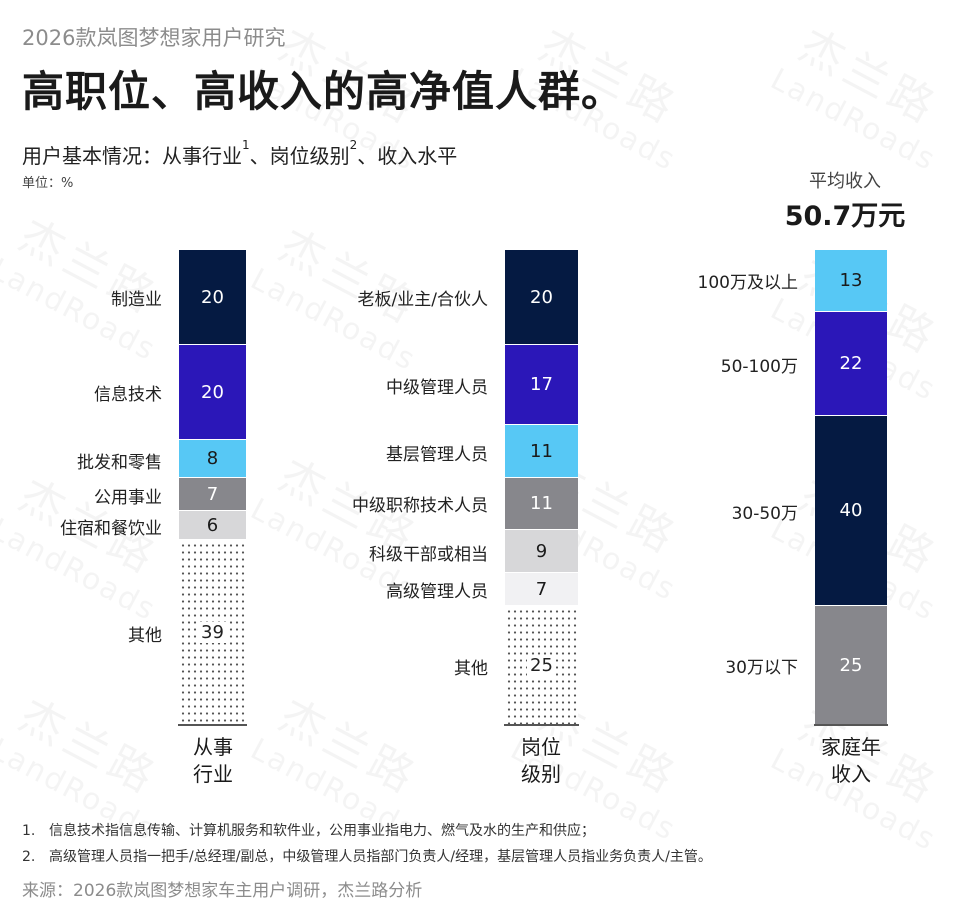  I want to click on axis-label-income: 家庭年 收入, so click(851, 760).